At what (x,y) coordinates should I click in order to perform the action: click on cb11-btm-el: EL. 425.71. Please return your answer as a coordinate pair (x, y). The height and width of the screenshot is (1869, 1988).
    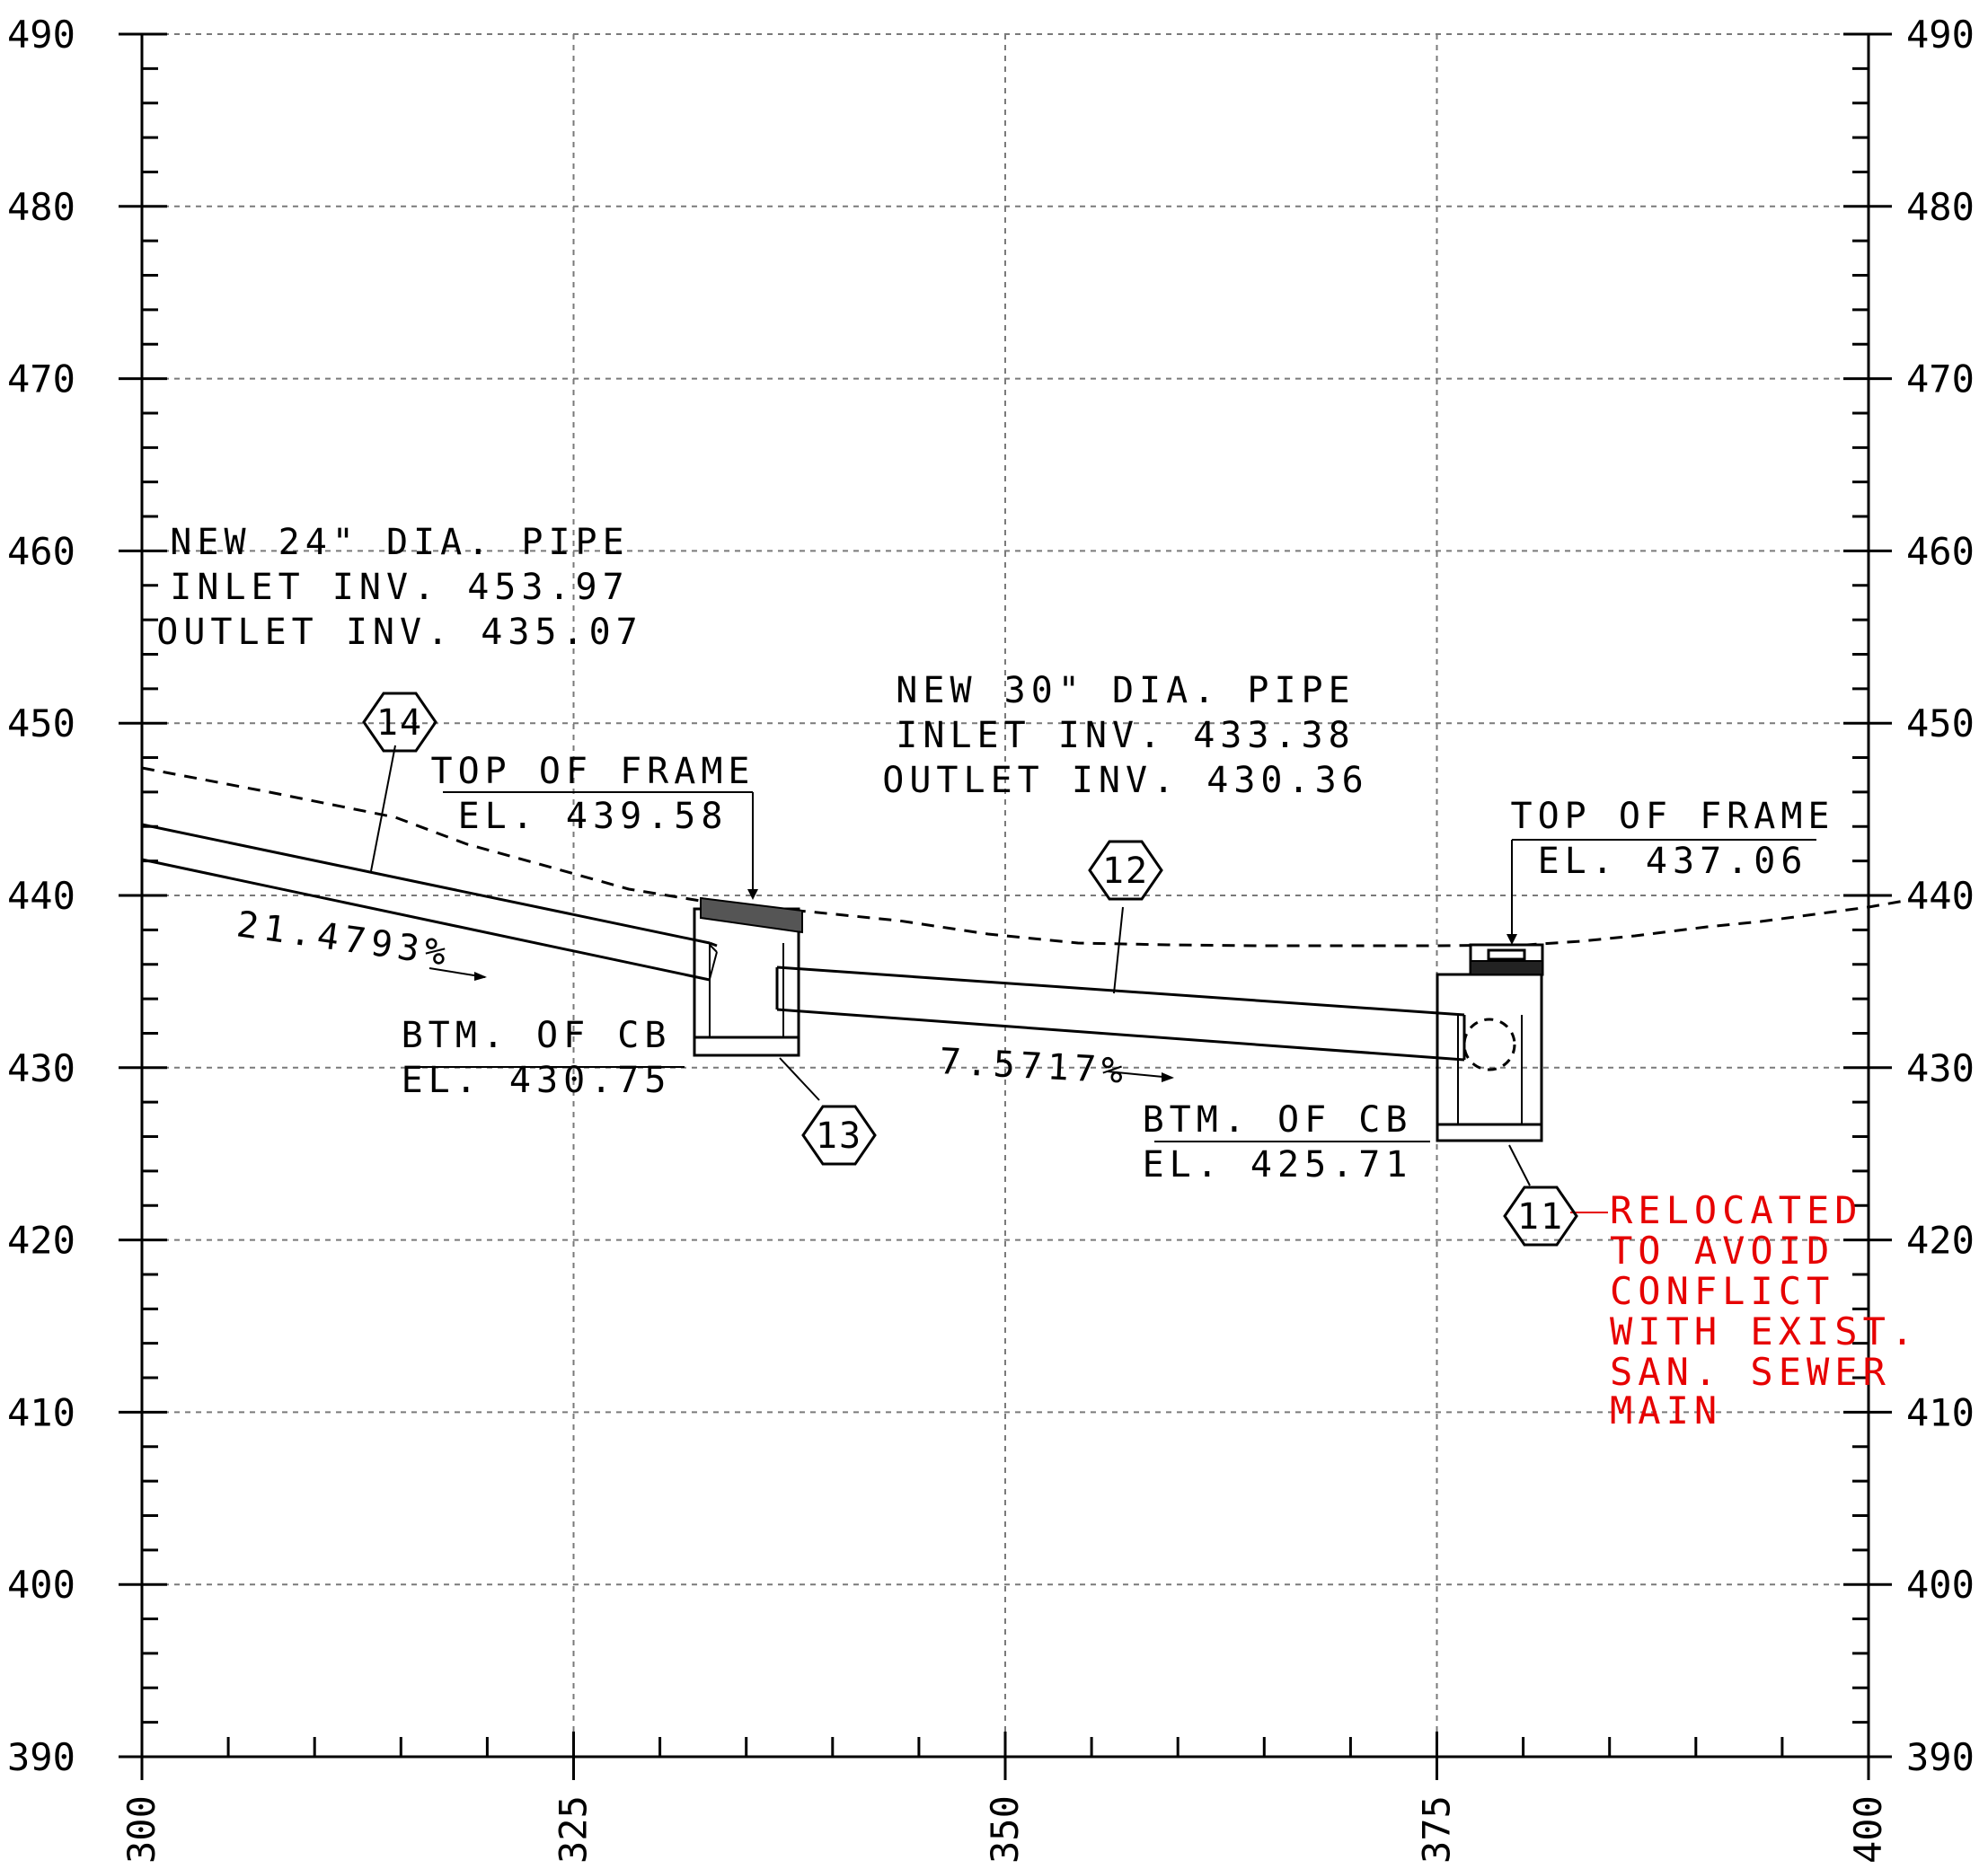
    Looking at the image, I should click on (1278, 1165).